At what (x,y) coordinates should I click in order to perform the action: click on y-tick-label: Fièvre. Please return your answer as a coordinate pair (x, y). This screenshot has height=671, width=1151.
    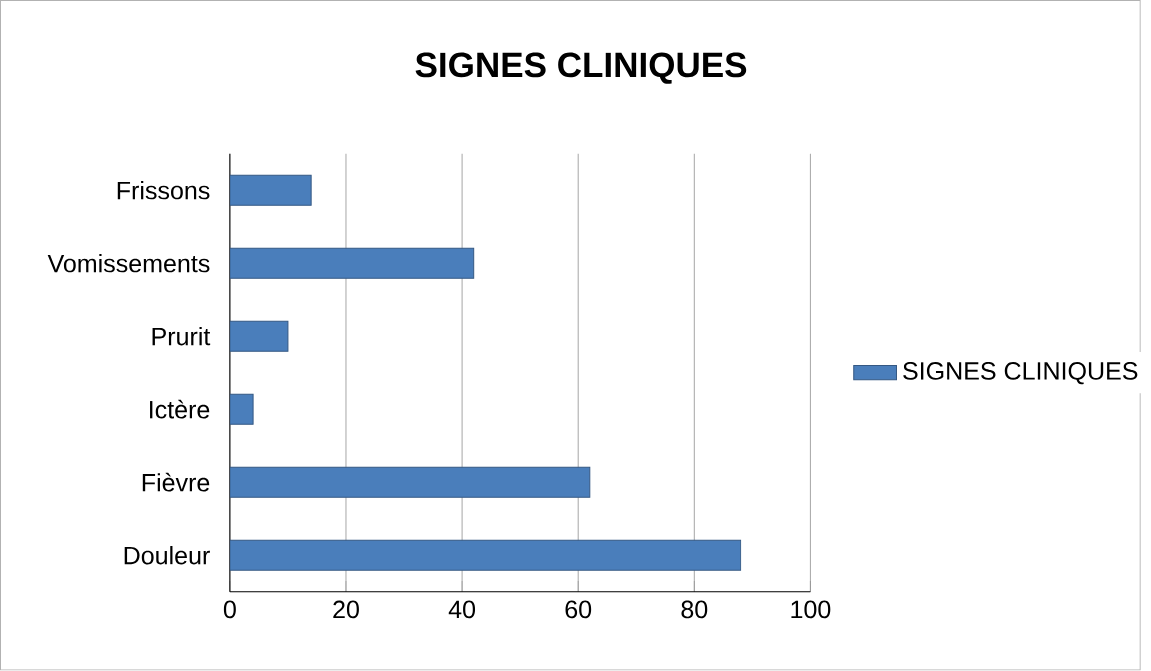
    Looking at the image, I should click on (176, 482).